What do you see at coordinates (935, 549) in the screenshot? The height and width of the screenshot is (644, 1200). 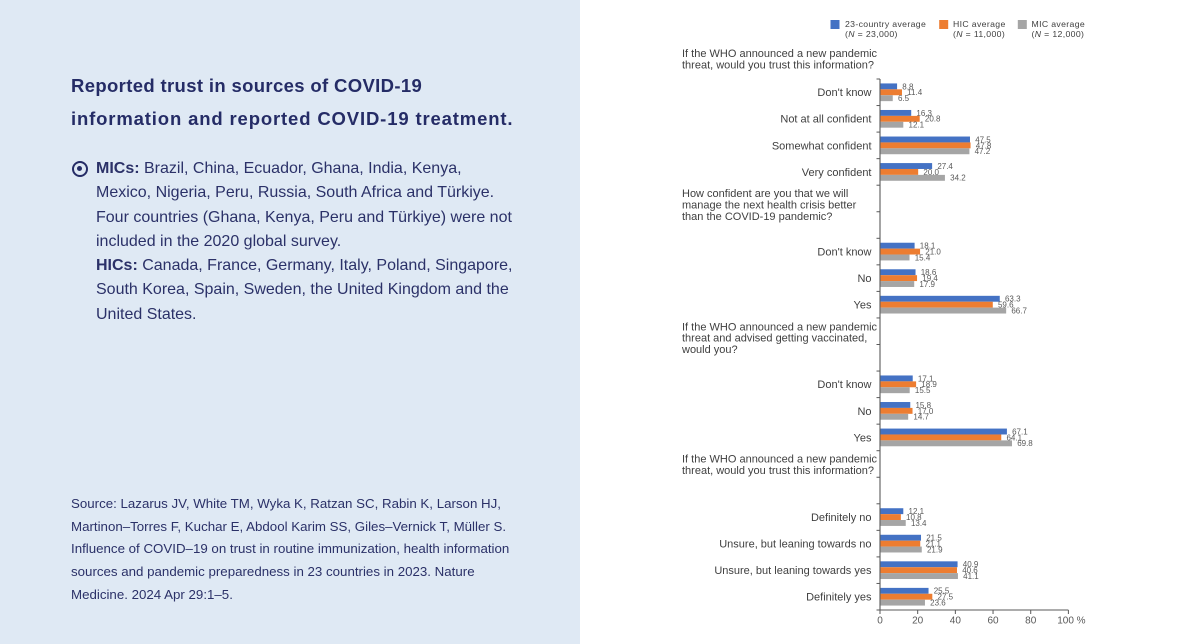 I see `svg-text: 21.9` at bounding box center [935, 549].